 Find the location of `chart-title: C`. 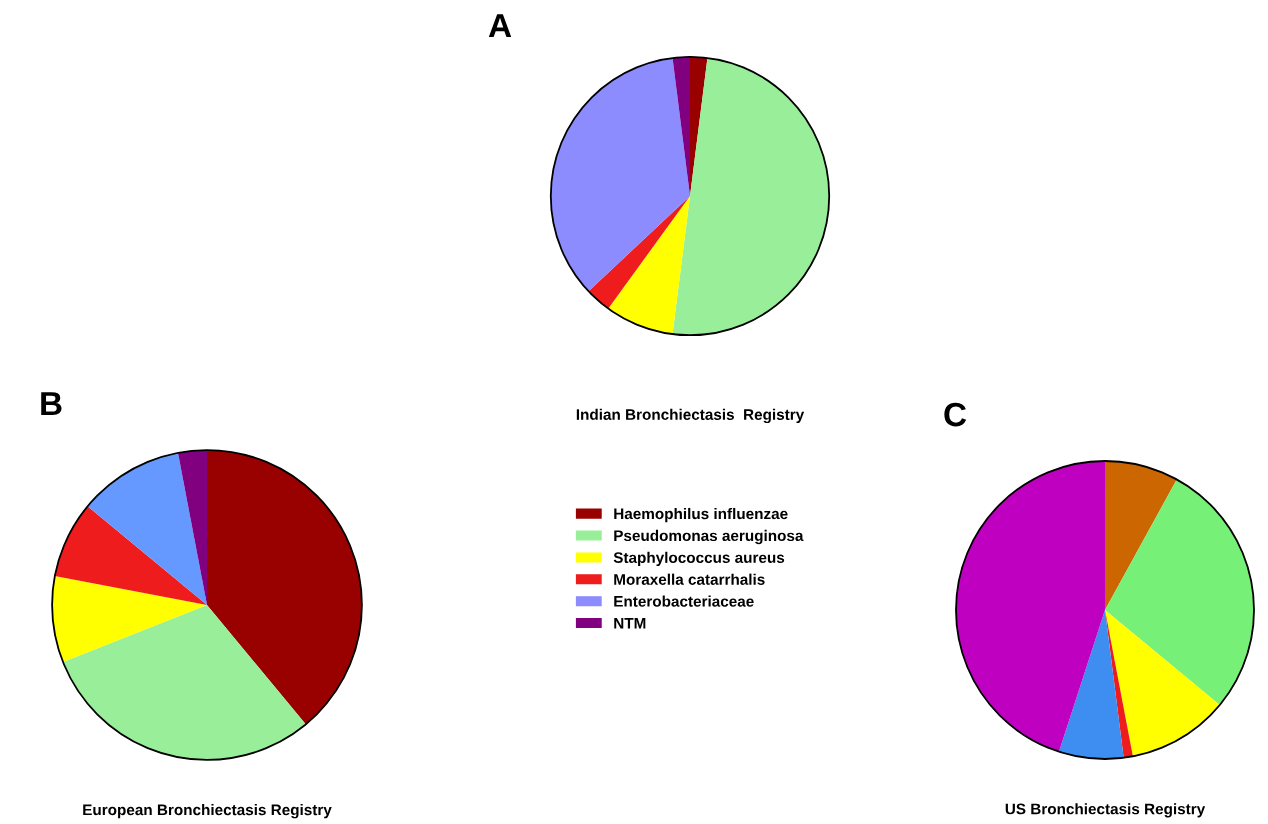

chart-title: C is located at coordinates (955, 414).